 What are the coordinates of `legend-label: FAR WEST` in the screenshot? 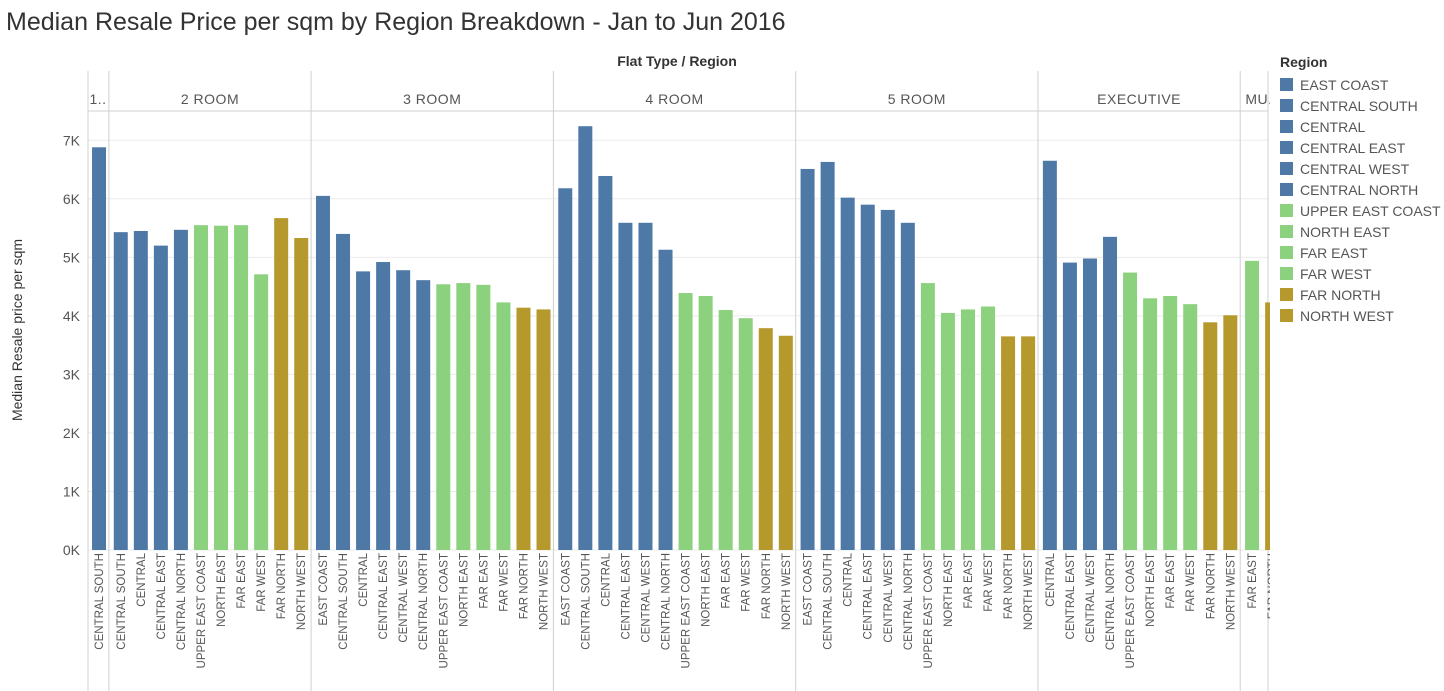 It's located at (1336, 273).